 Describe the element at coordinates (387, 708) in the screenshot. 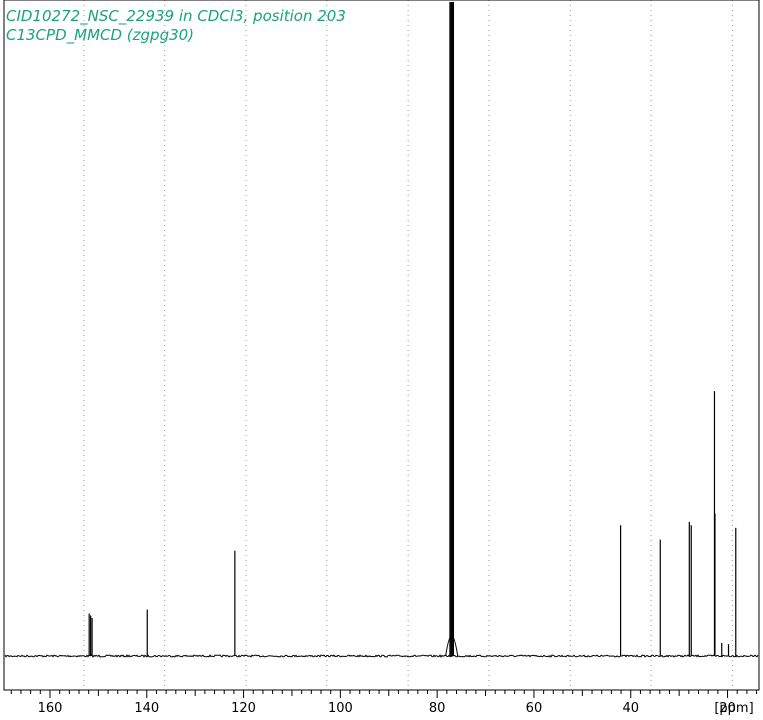

I see `x-axis-tick-labels: 160 140 120 100 80 60 40 20` at that location.